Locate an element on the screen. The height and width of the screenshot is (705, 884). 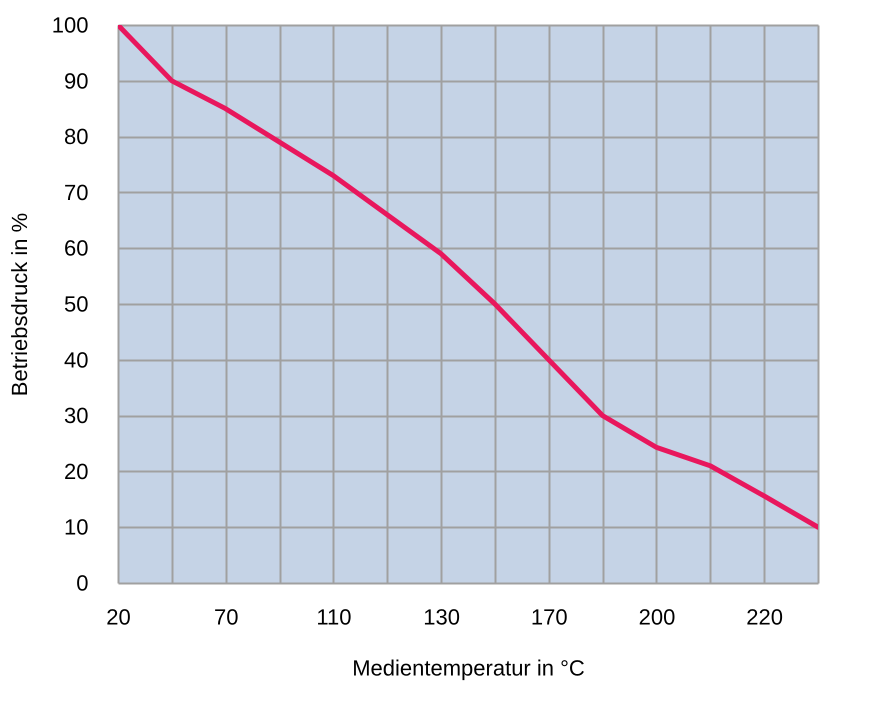
x-tick-label: 20 is located at coordinates (118, 617).